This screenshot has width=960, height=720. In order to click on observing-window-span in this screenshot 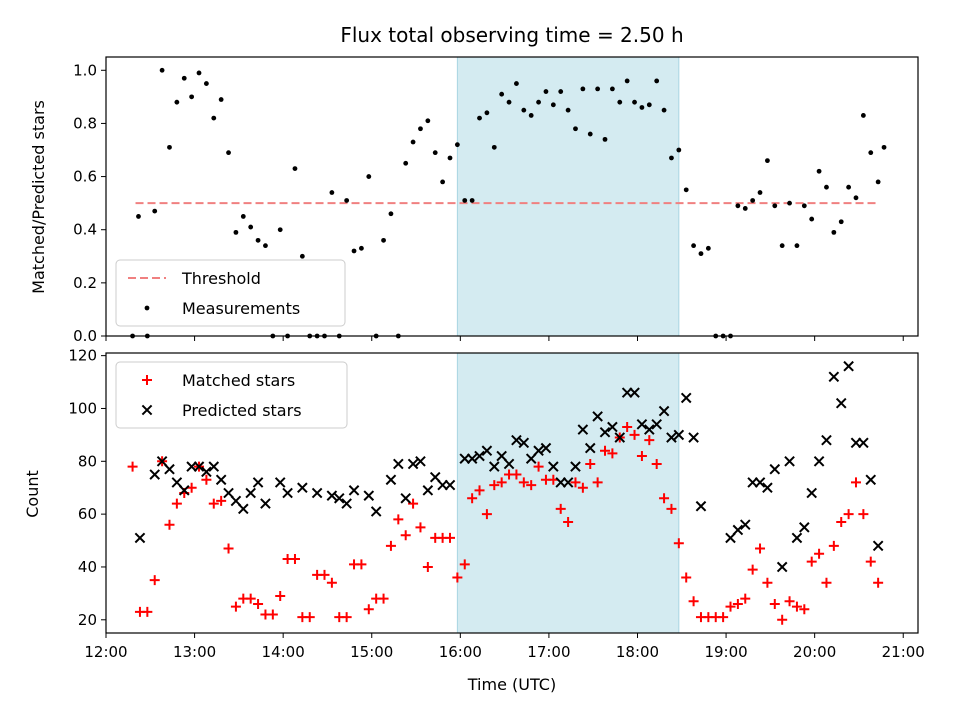, I will do `click(568, 196)`.